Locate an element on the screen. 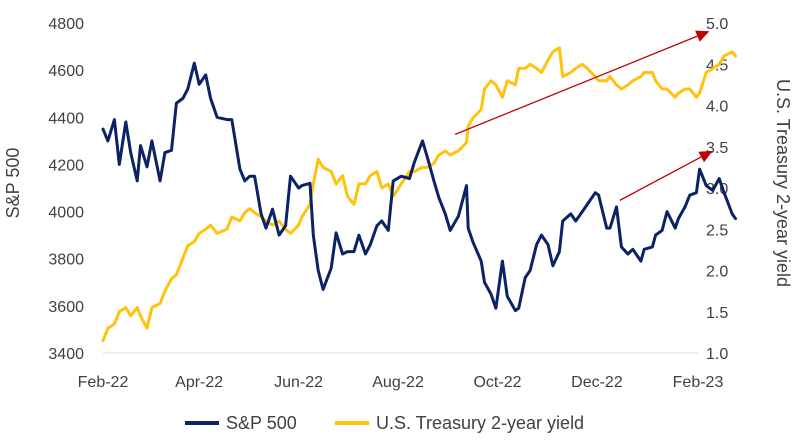 The image size is (800, 446). y-right-tick-label: 2.5 is located at coordinates (717, 230).